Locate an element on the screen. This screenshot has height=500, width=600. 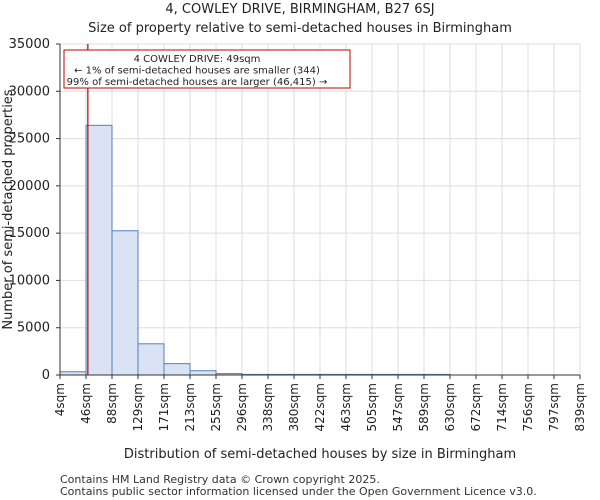
chart-title: 4, COWLEY DRIVE, BIRMINGHAM, B27 6SJ is located at coordinates (300, 9).